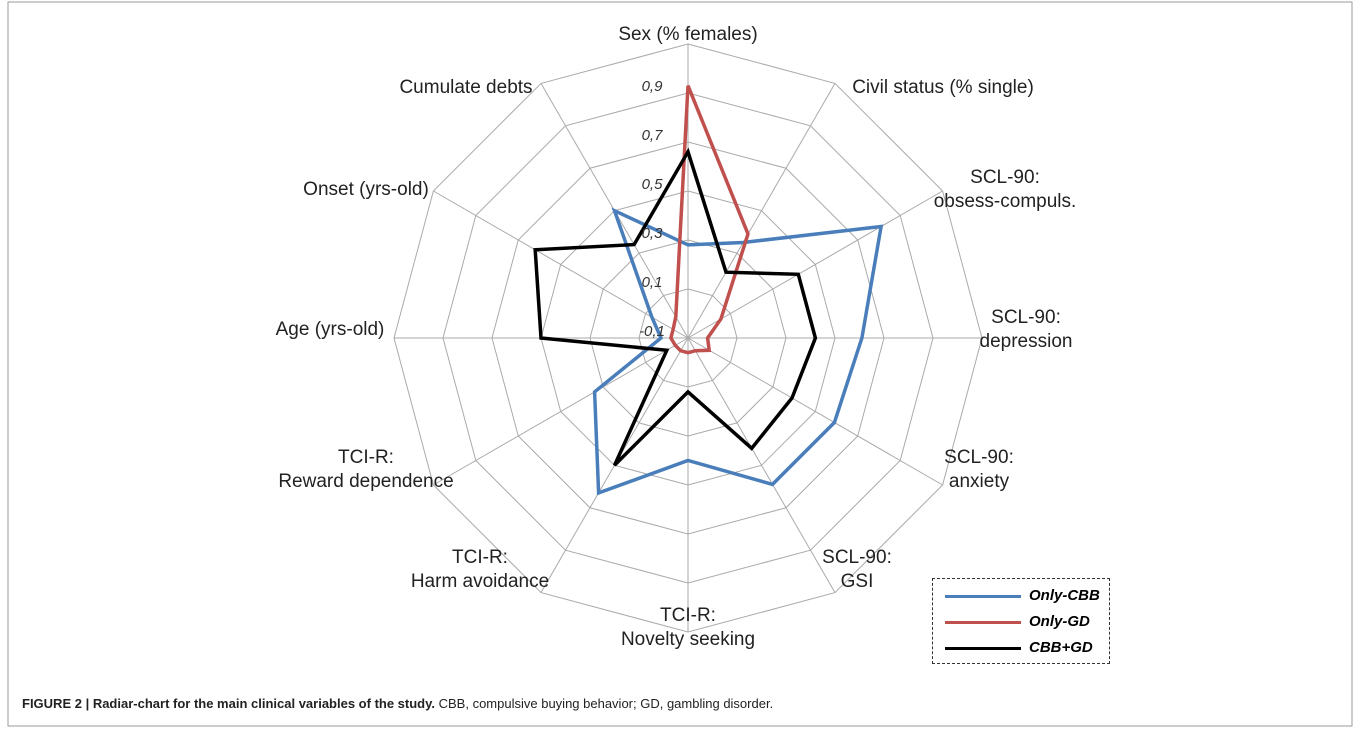  Describe the element at coordinates (857, 569) in the screenshot. I see `category-label: SCL-90: GSI` at that location.